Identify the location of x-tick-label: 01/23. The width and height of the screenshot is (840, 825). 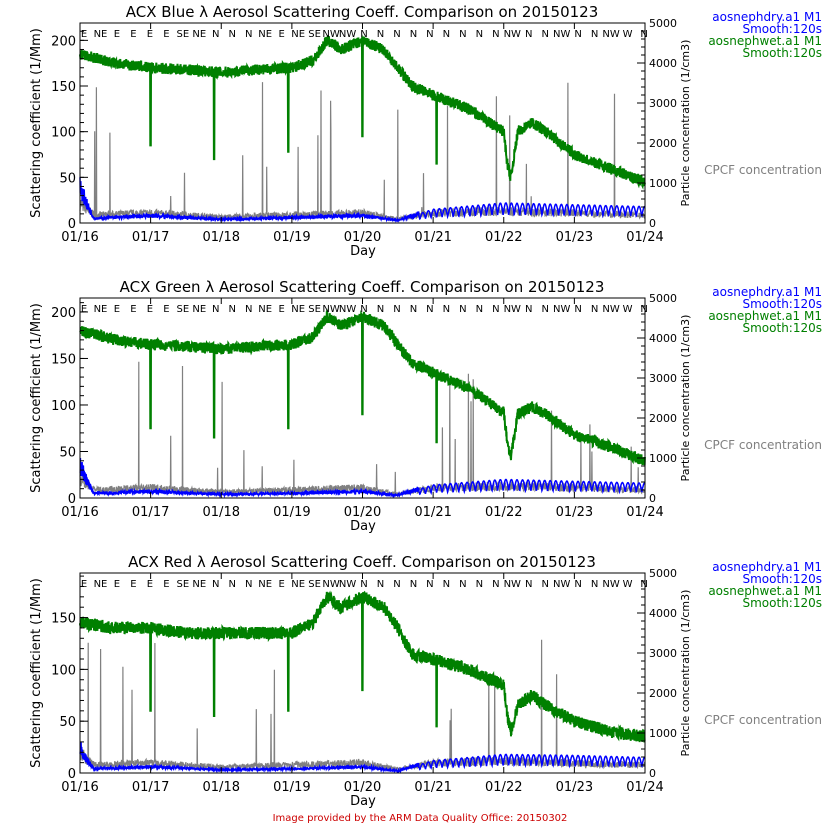
(574, 237).